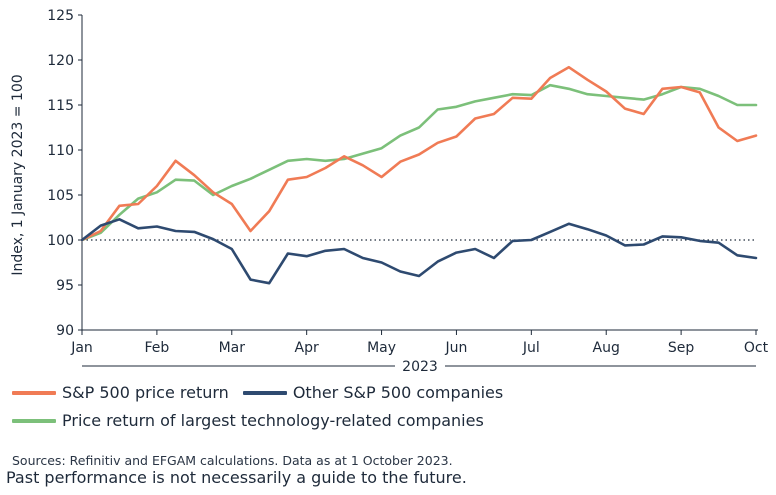  I want to click on y-tick-label: 110, so click(60, 151).